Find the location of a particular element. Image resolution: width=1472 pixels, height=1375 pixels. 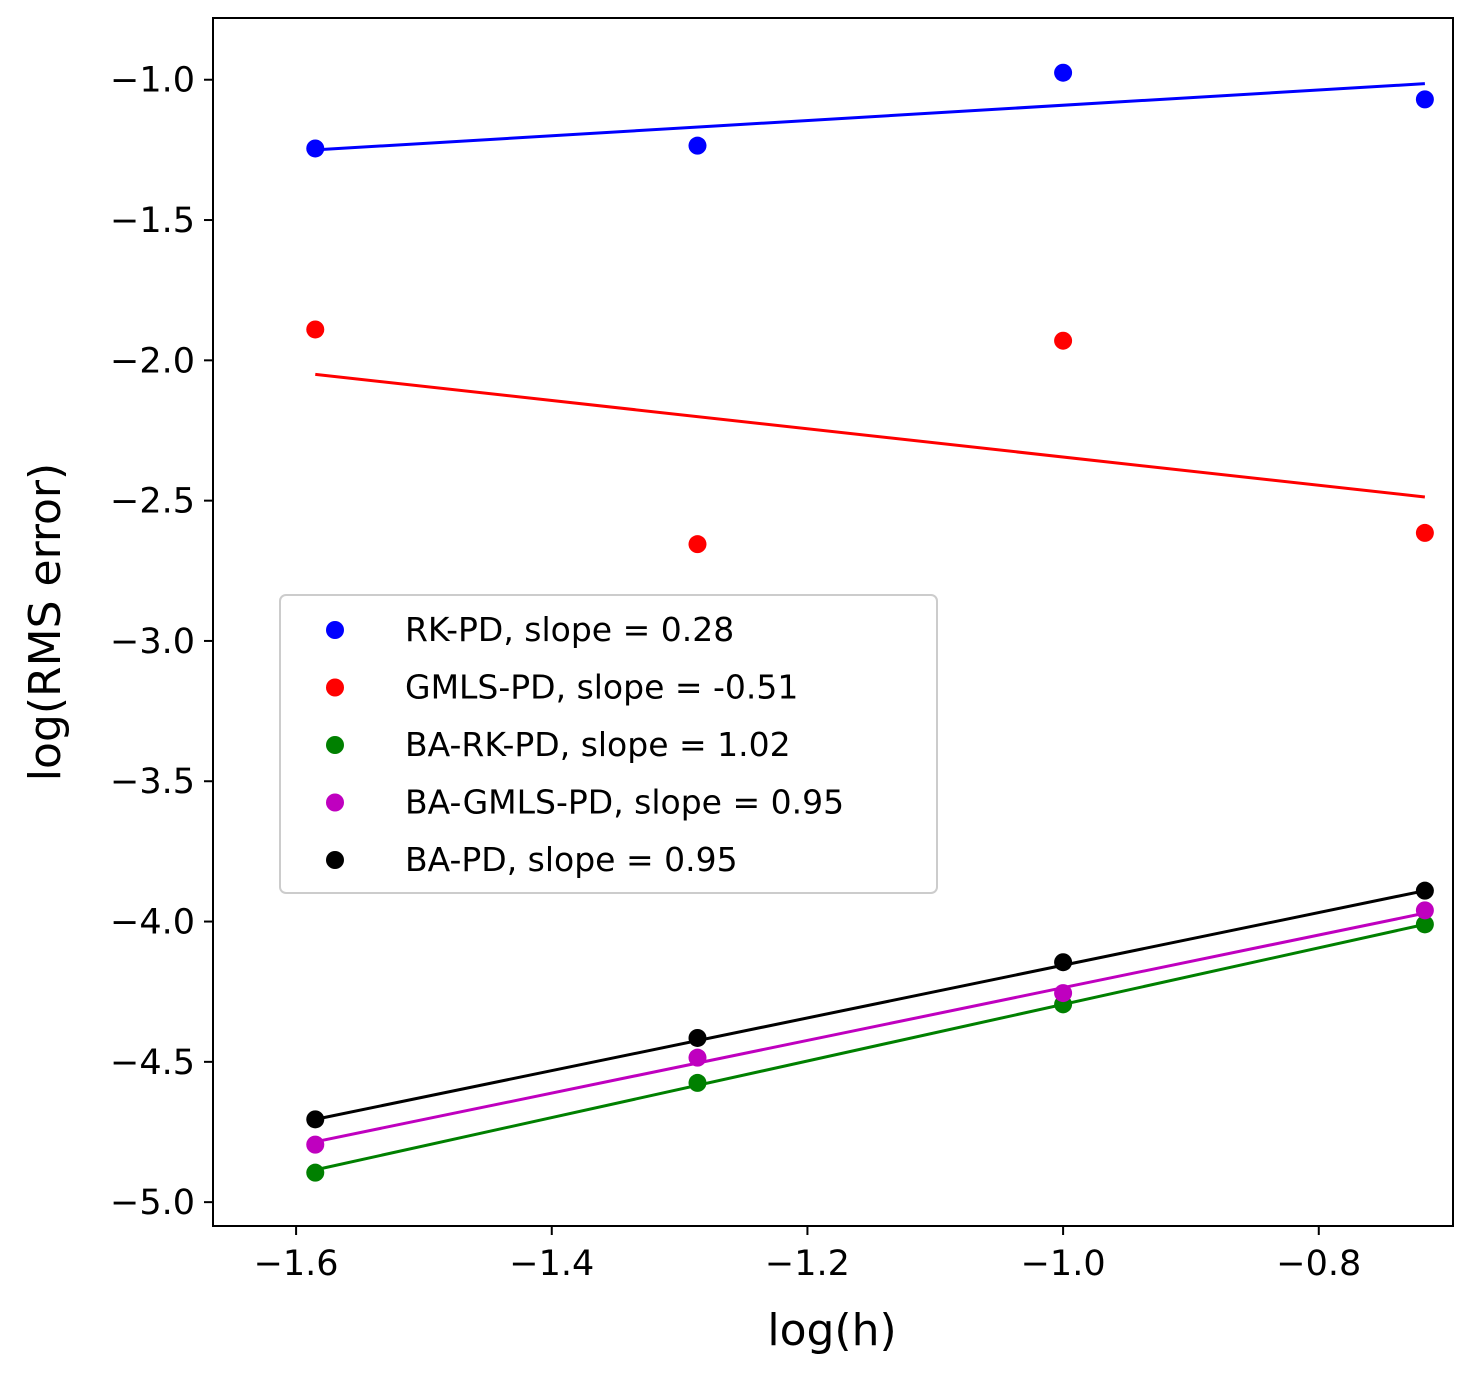

legend-label: RK-PD, slope = 0.28 is located at coordinates (569, 629).